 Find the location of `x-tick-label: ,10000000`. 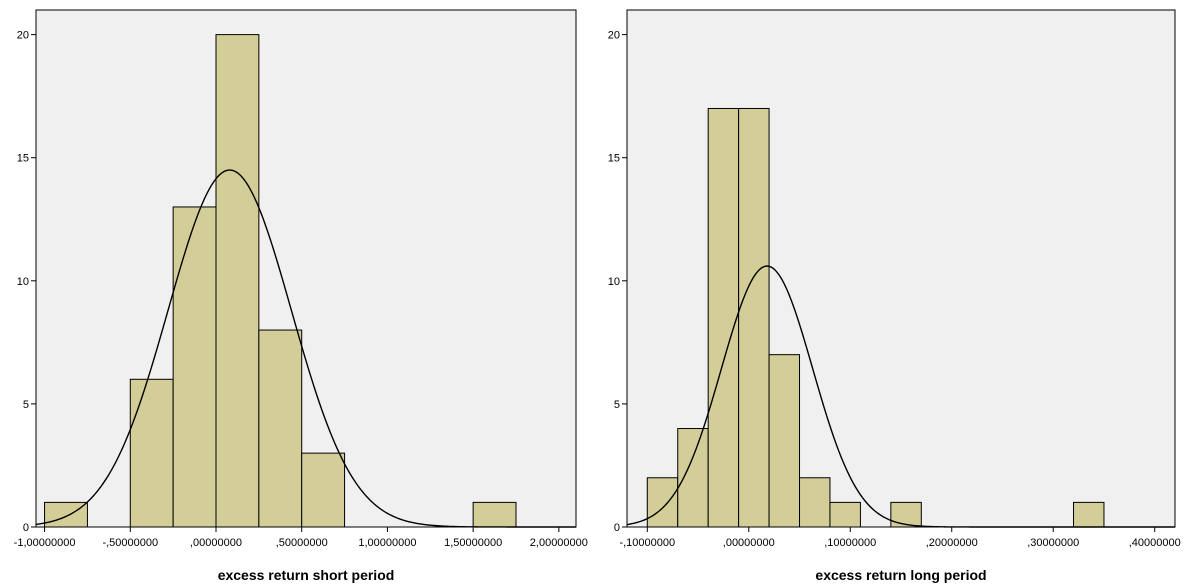

x-tick-label: ,10000000 is located at coordinates (850, 543).